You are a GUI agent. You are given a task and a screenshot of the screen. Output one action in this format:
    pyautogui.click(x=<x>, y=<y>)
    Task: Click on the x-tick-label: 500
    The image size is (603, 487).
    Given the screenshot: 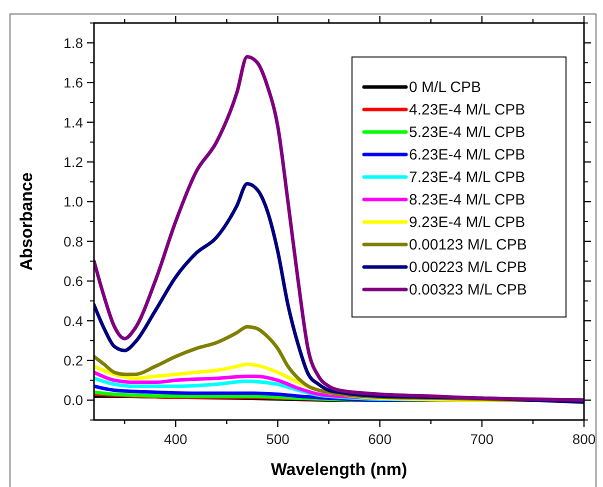 What is the action you would take?
    pyautogui.click(x=278, y=439)
    